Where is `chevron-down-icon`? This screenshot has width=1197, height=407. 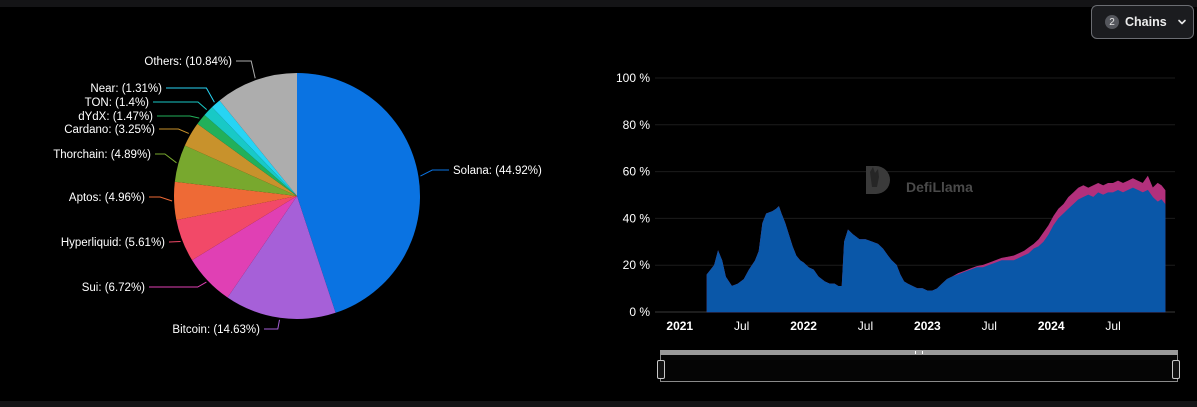
chevron-down-icon is located at coordinates (1181, 22).